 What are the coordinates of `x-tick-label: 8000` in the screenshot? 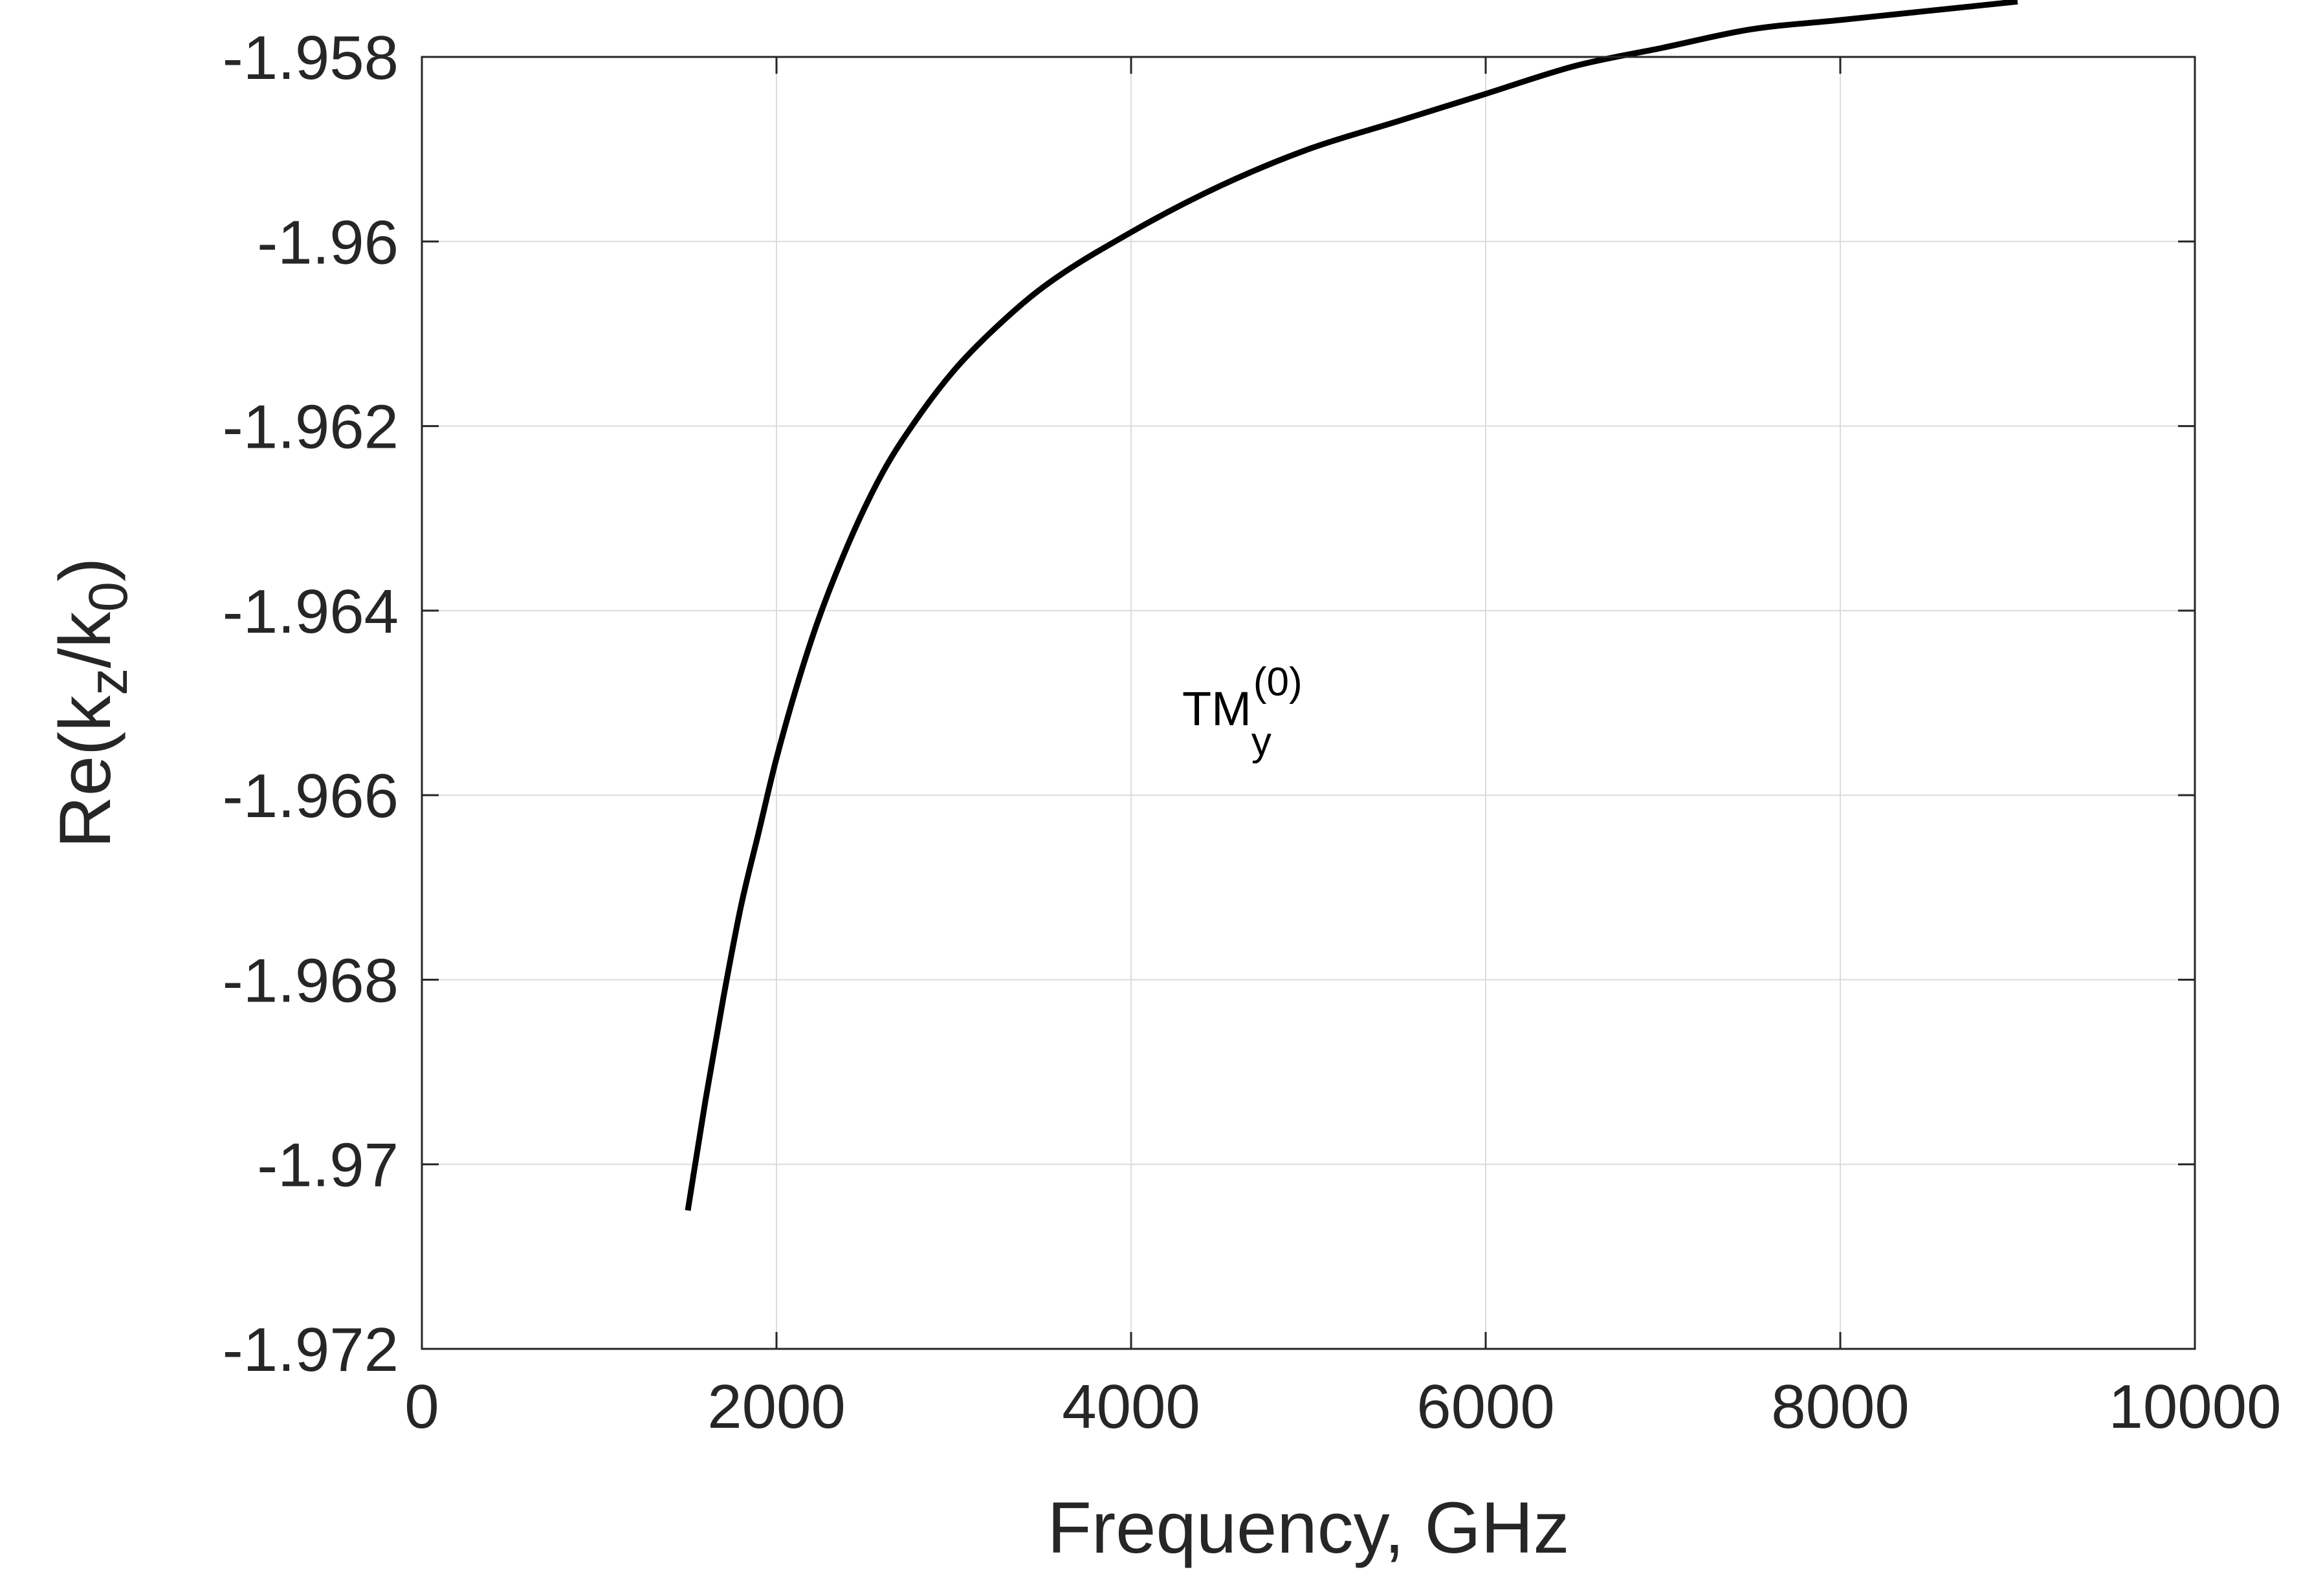 It's located at (1840, 1407).